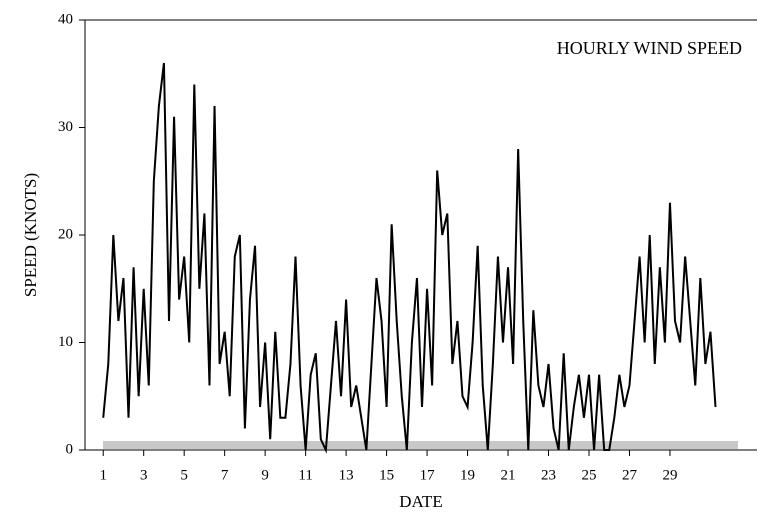  I want to click on calm-band, so click(420, 445).